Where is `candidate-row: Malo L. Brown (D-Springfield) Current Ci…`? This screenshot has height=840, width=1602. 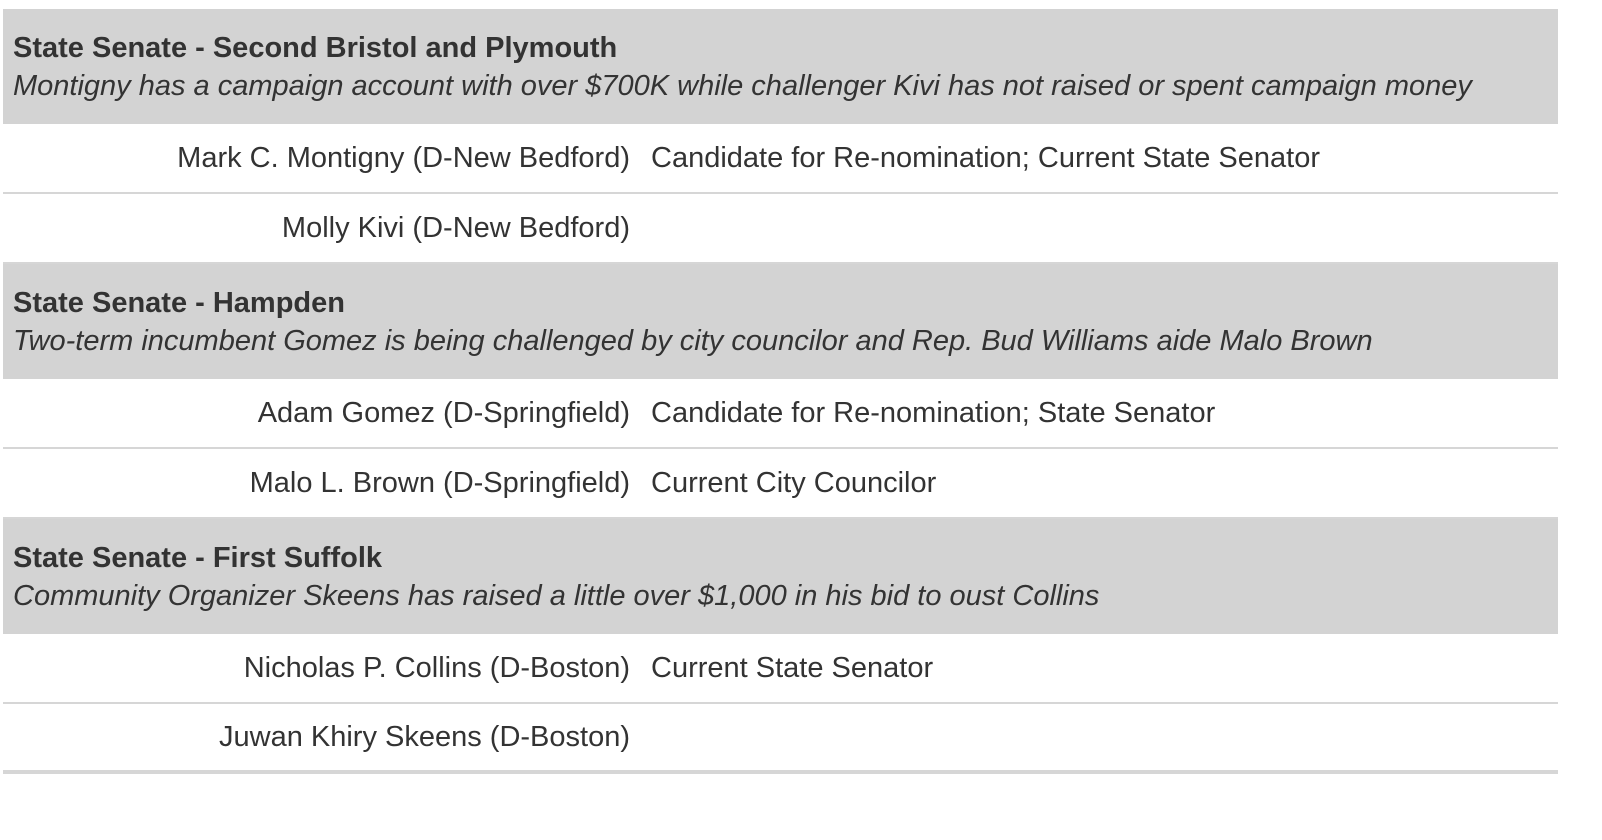 candidate-row: Malo L. Brown (D-Springfield) Current Ci… is located at coordinates (780, 484).